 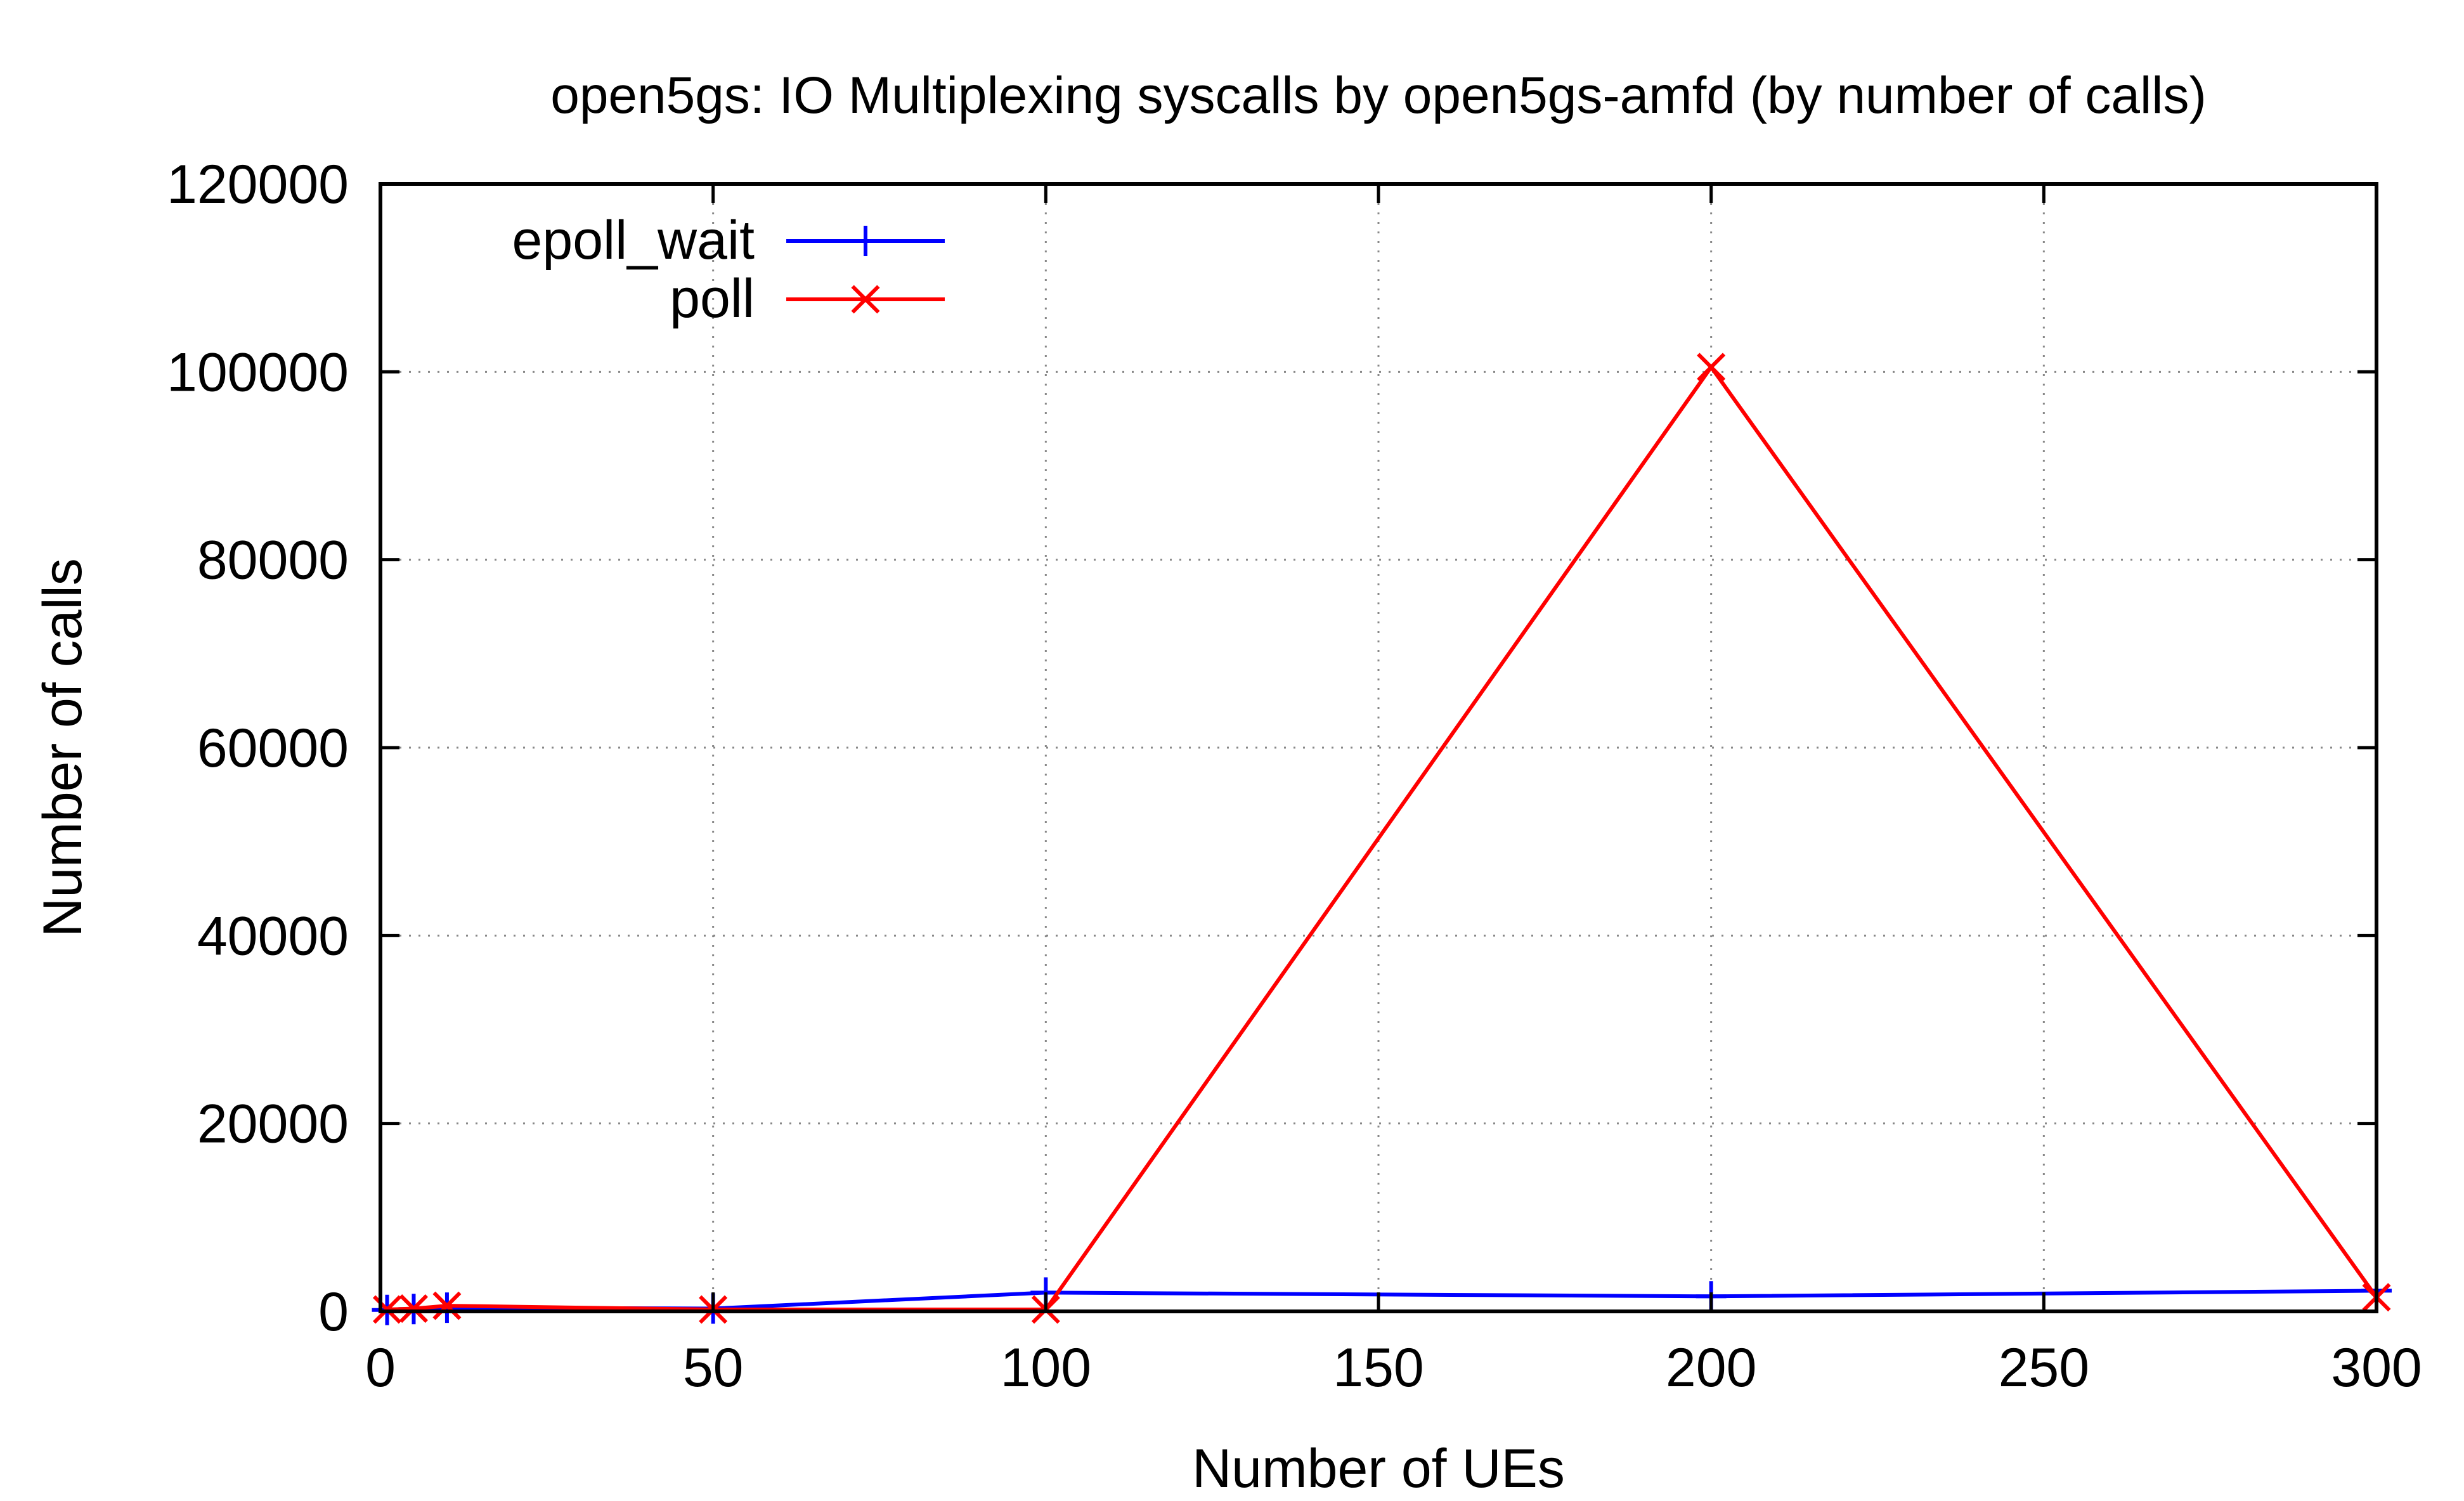 What do you see at coordinates (712, 298) in the screenshot?
I see `legend-label: poll` at bounding box center [712, 298].